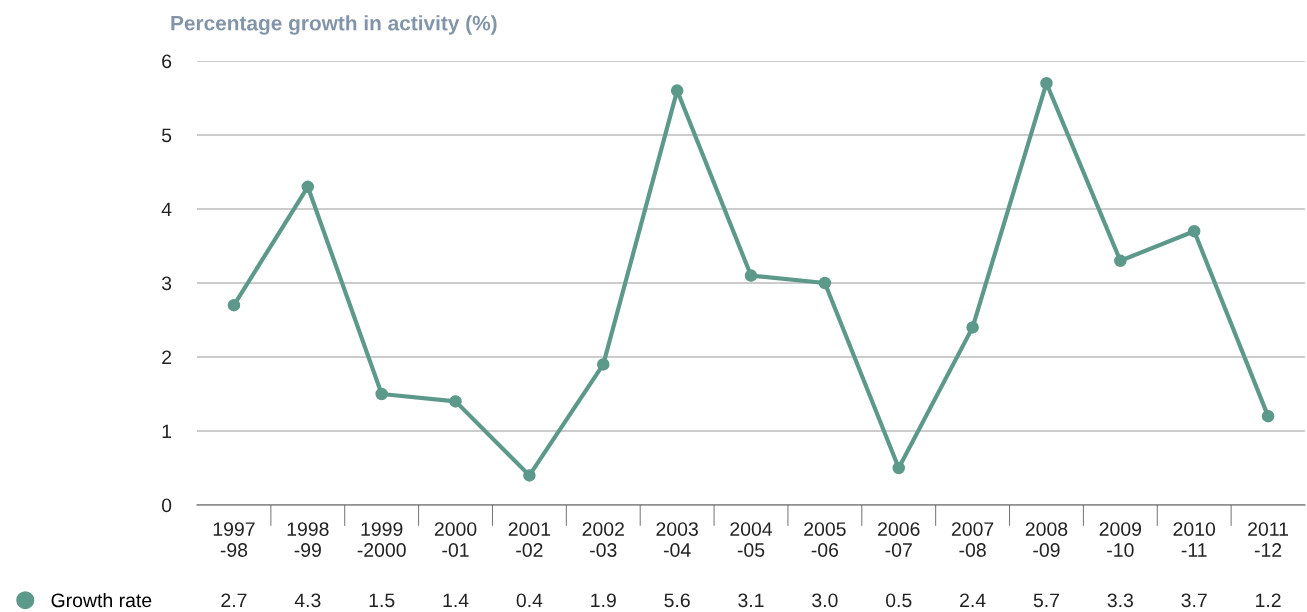 The width and height of the screenshot is (1307, 612). Describe the element at coordinates (334, 25) in the screenshot. I see `chart-title: Percentage growth in activity (%)` at that location.